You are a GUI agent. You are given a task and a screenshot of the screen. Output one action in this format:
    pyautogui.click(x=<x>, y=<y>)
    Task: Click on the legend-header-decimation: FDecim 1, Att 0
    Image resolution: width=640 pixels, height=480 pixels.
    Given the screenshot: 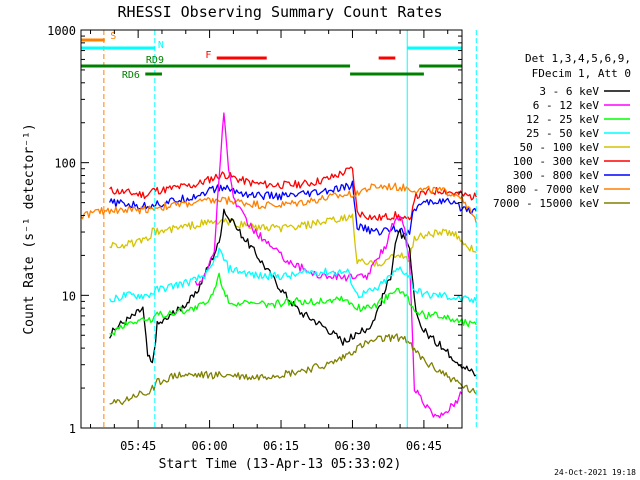 What is the action you would take?
    pyautogui.click(x=581, y=73)
    